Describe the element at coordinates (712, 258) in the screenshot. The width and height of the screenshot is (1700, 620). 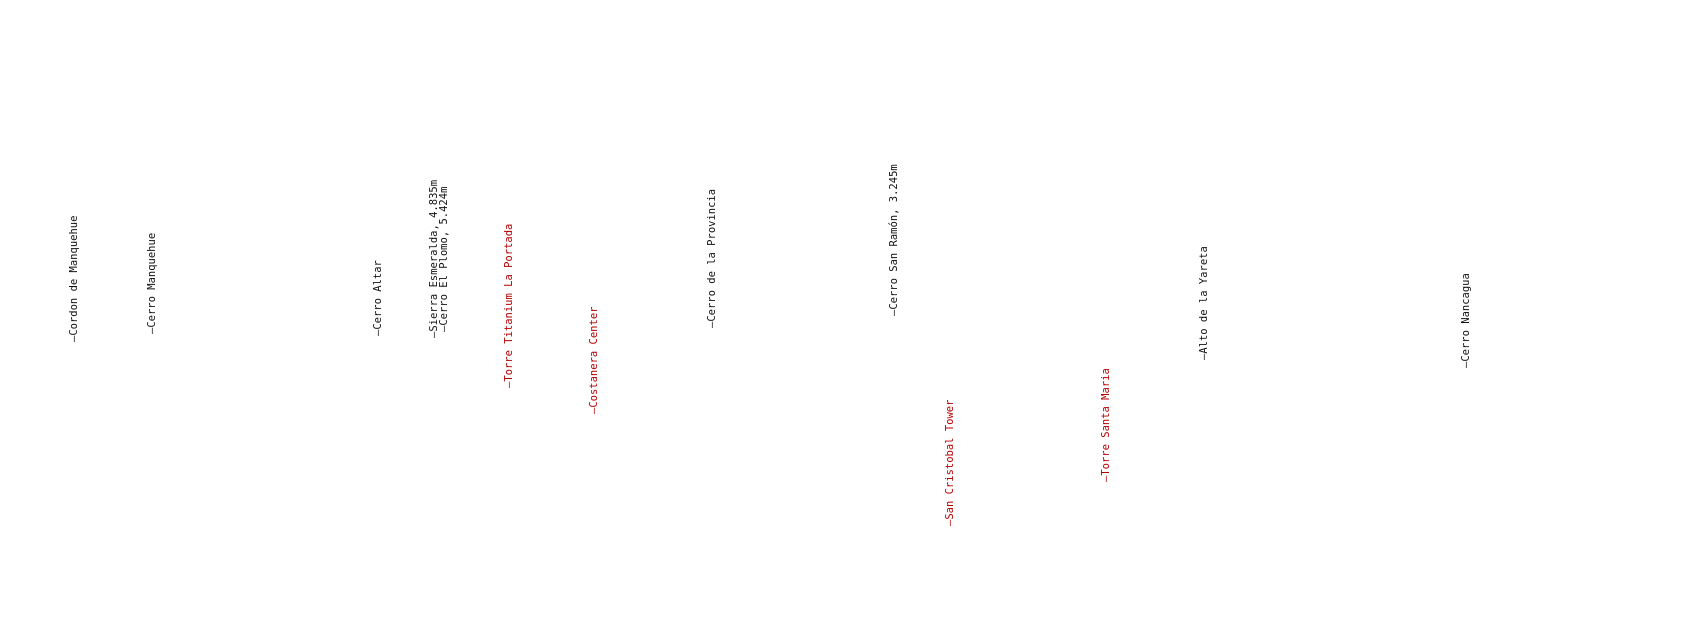
I see `label-cerro-de-la-provincia: —Cerro de la Provincia` at that location.